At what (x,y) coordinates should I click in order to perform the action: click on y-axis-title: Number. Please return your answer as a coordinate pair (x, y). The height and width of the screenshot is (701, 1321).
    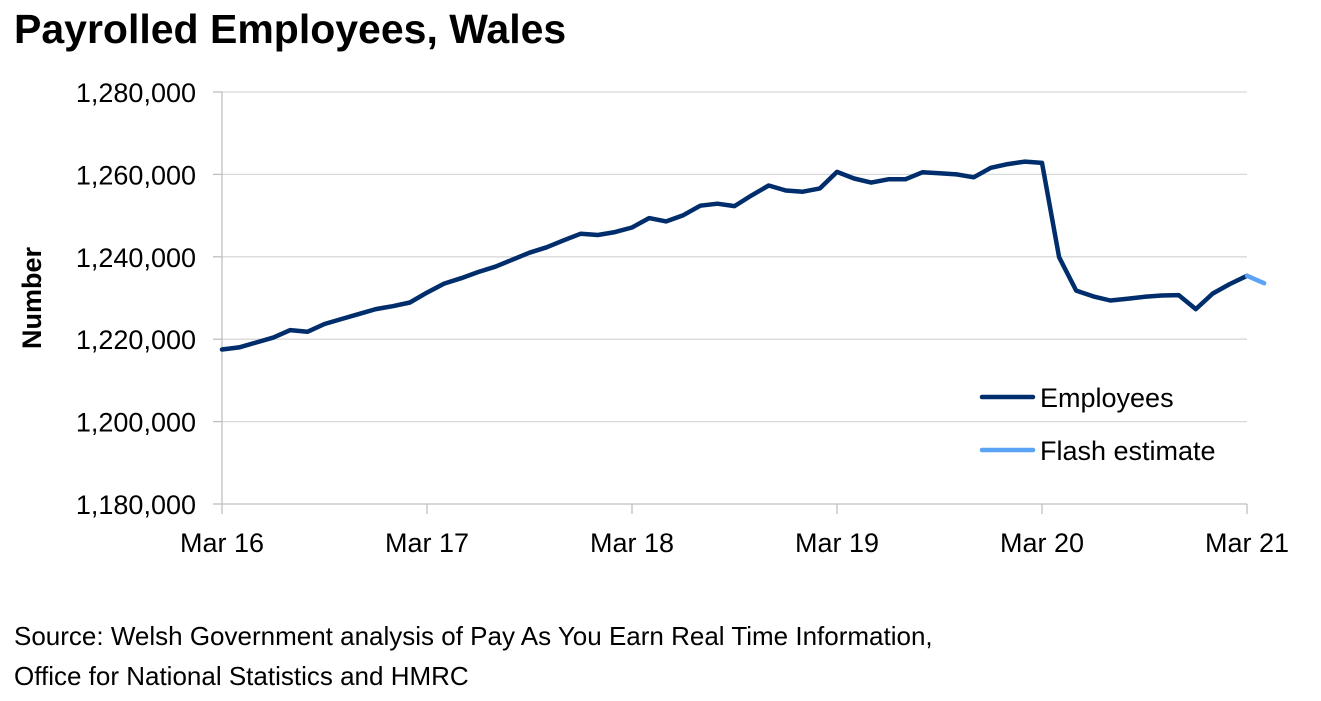
    Looking at the image, I should click on (32, 298).